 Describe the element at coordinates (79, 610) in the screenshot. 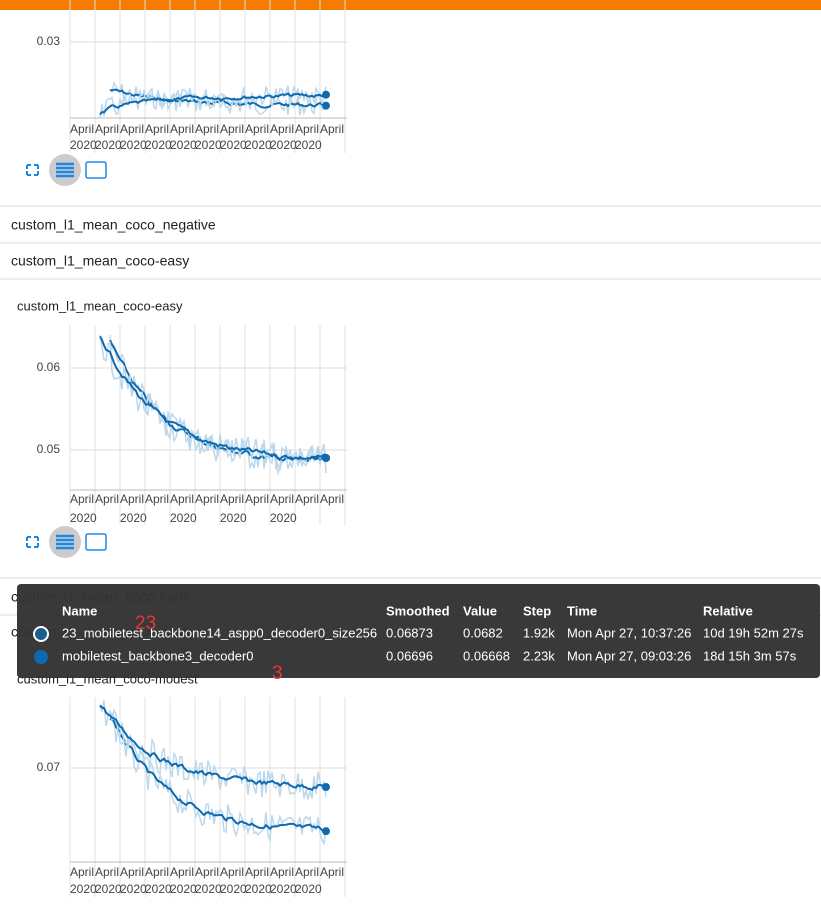

I see `tooltip-header: Name` at that location.